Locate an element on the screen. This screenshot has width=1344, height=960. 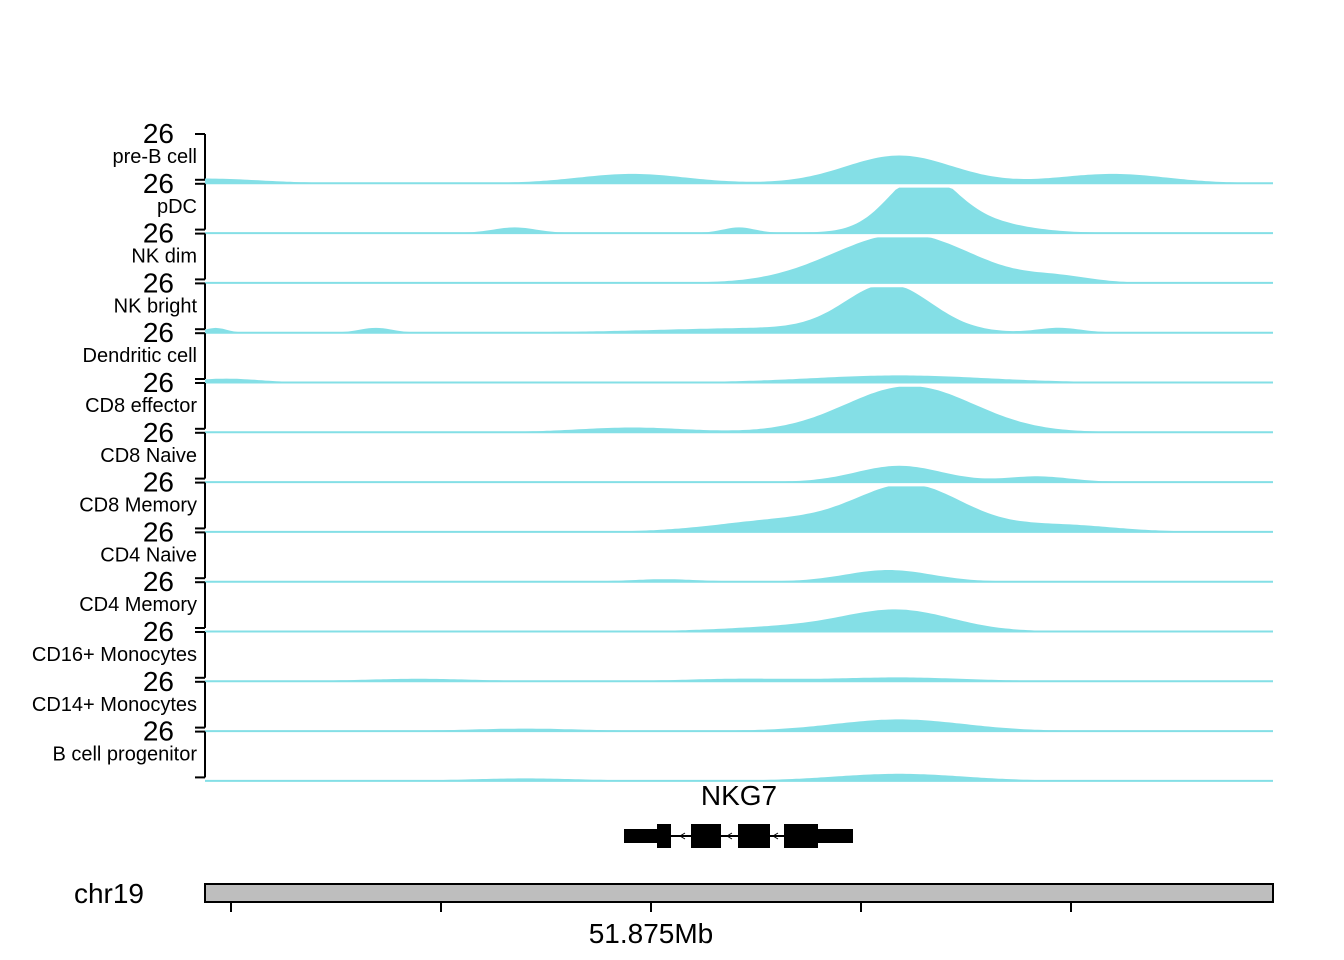
x-tick-label: 51.875Mb is located at coordinates (651, 933).